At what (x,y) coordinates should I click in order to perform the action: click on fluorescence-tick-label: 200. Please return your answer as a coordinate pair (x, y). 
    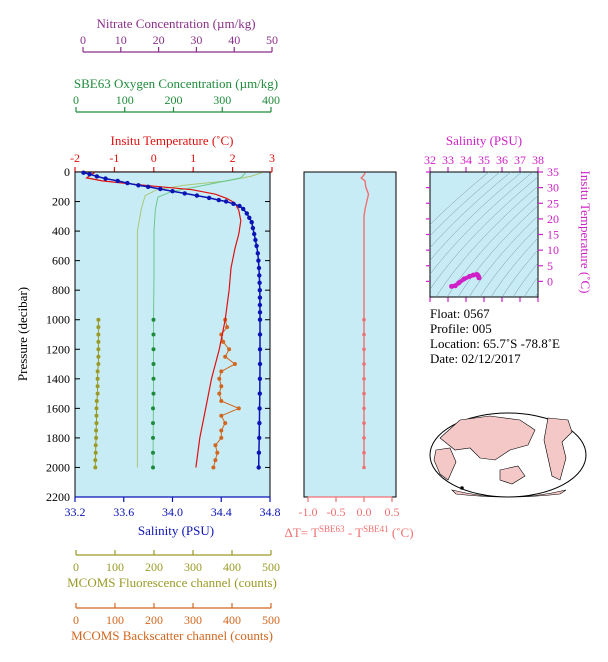
    Looking at the image, I should click on (154, 567).